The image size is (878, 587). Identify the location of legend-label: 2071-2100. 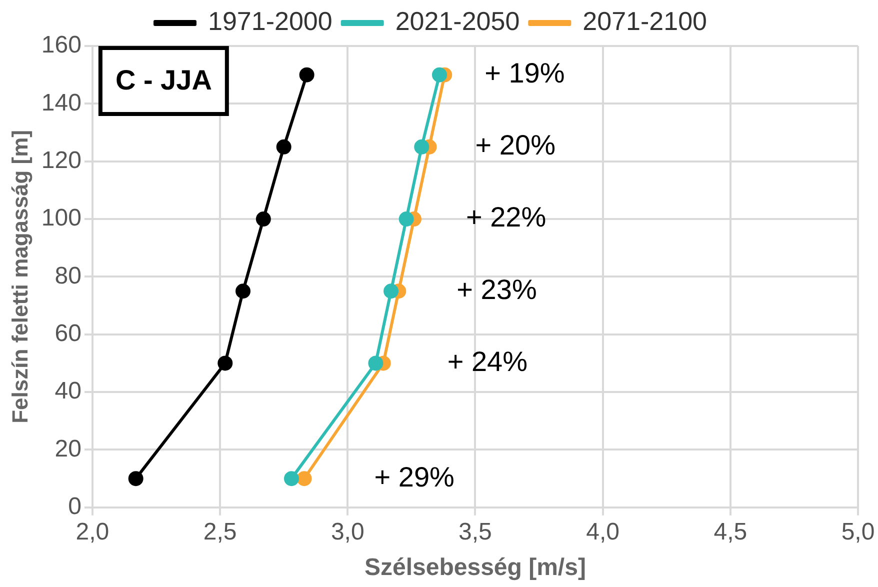
(645, 21).